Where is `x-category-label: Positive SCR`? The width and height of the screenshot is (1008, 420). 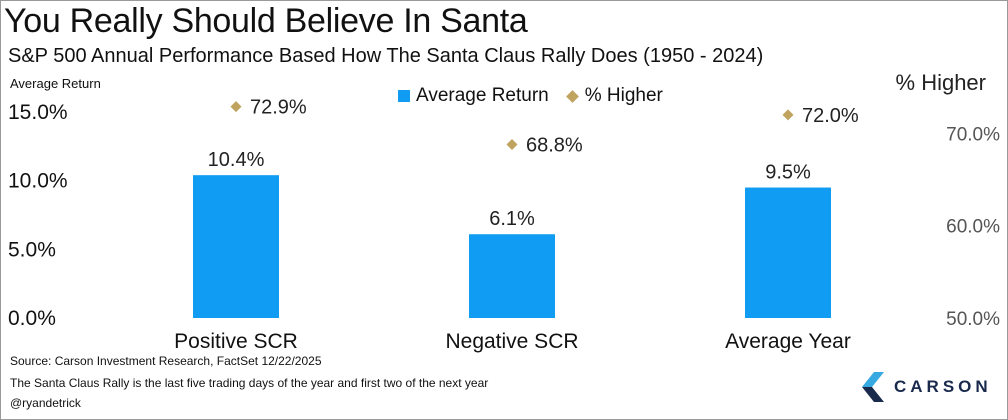
x-category-label: Positive SCR is located at coordinates (236, 341).